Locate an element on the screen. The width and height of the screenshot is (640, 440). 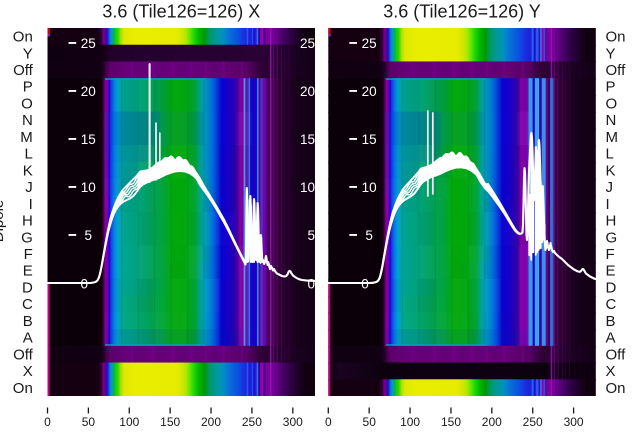
svg-text: 3.6 (Tile126=126) X is located at coordinates (181, 12).